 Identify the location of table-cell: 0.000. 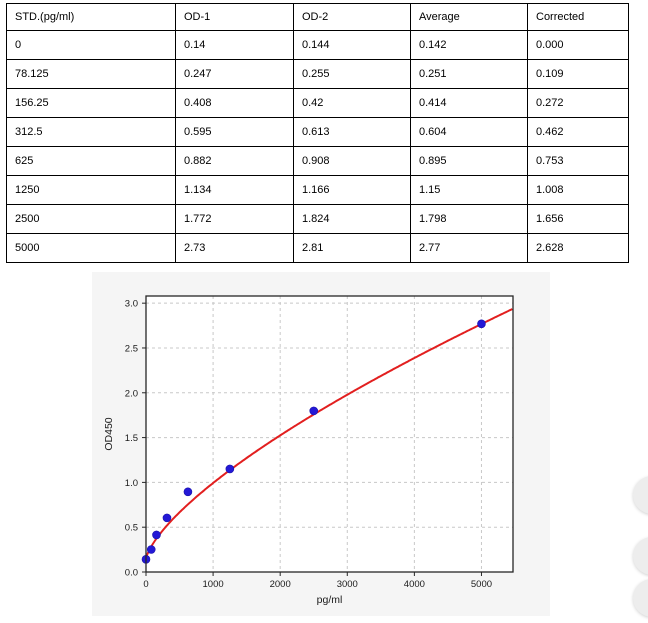
(578, 45).